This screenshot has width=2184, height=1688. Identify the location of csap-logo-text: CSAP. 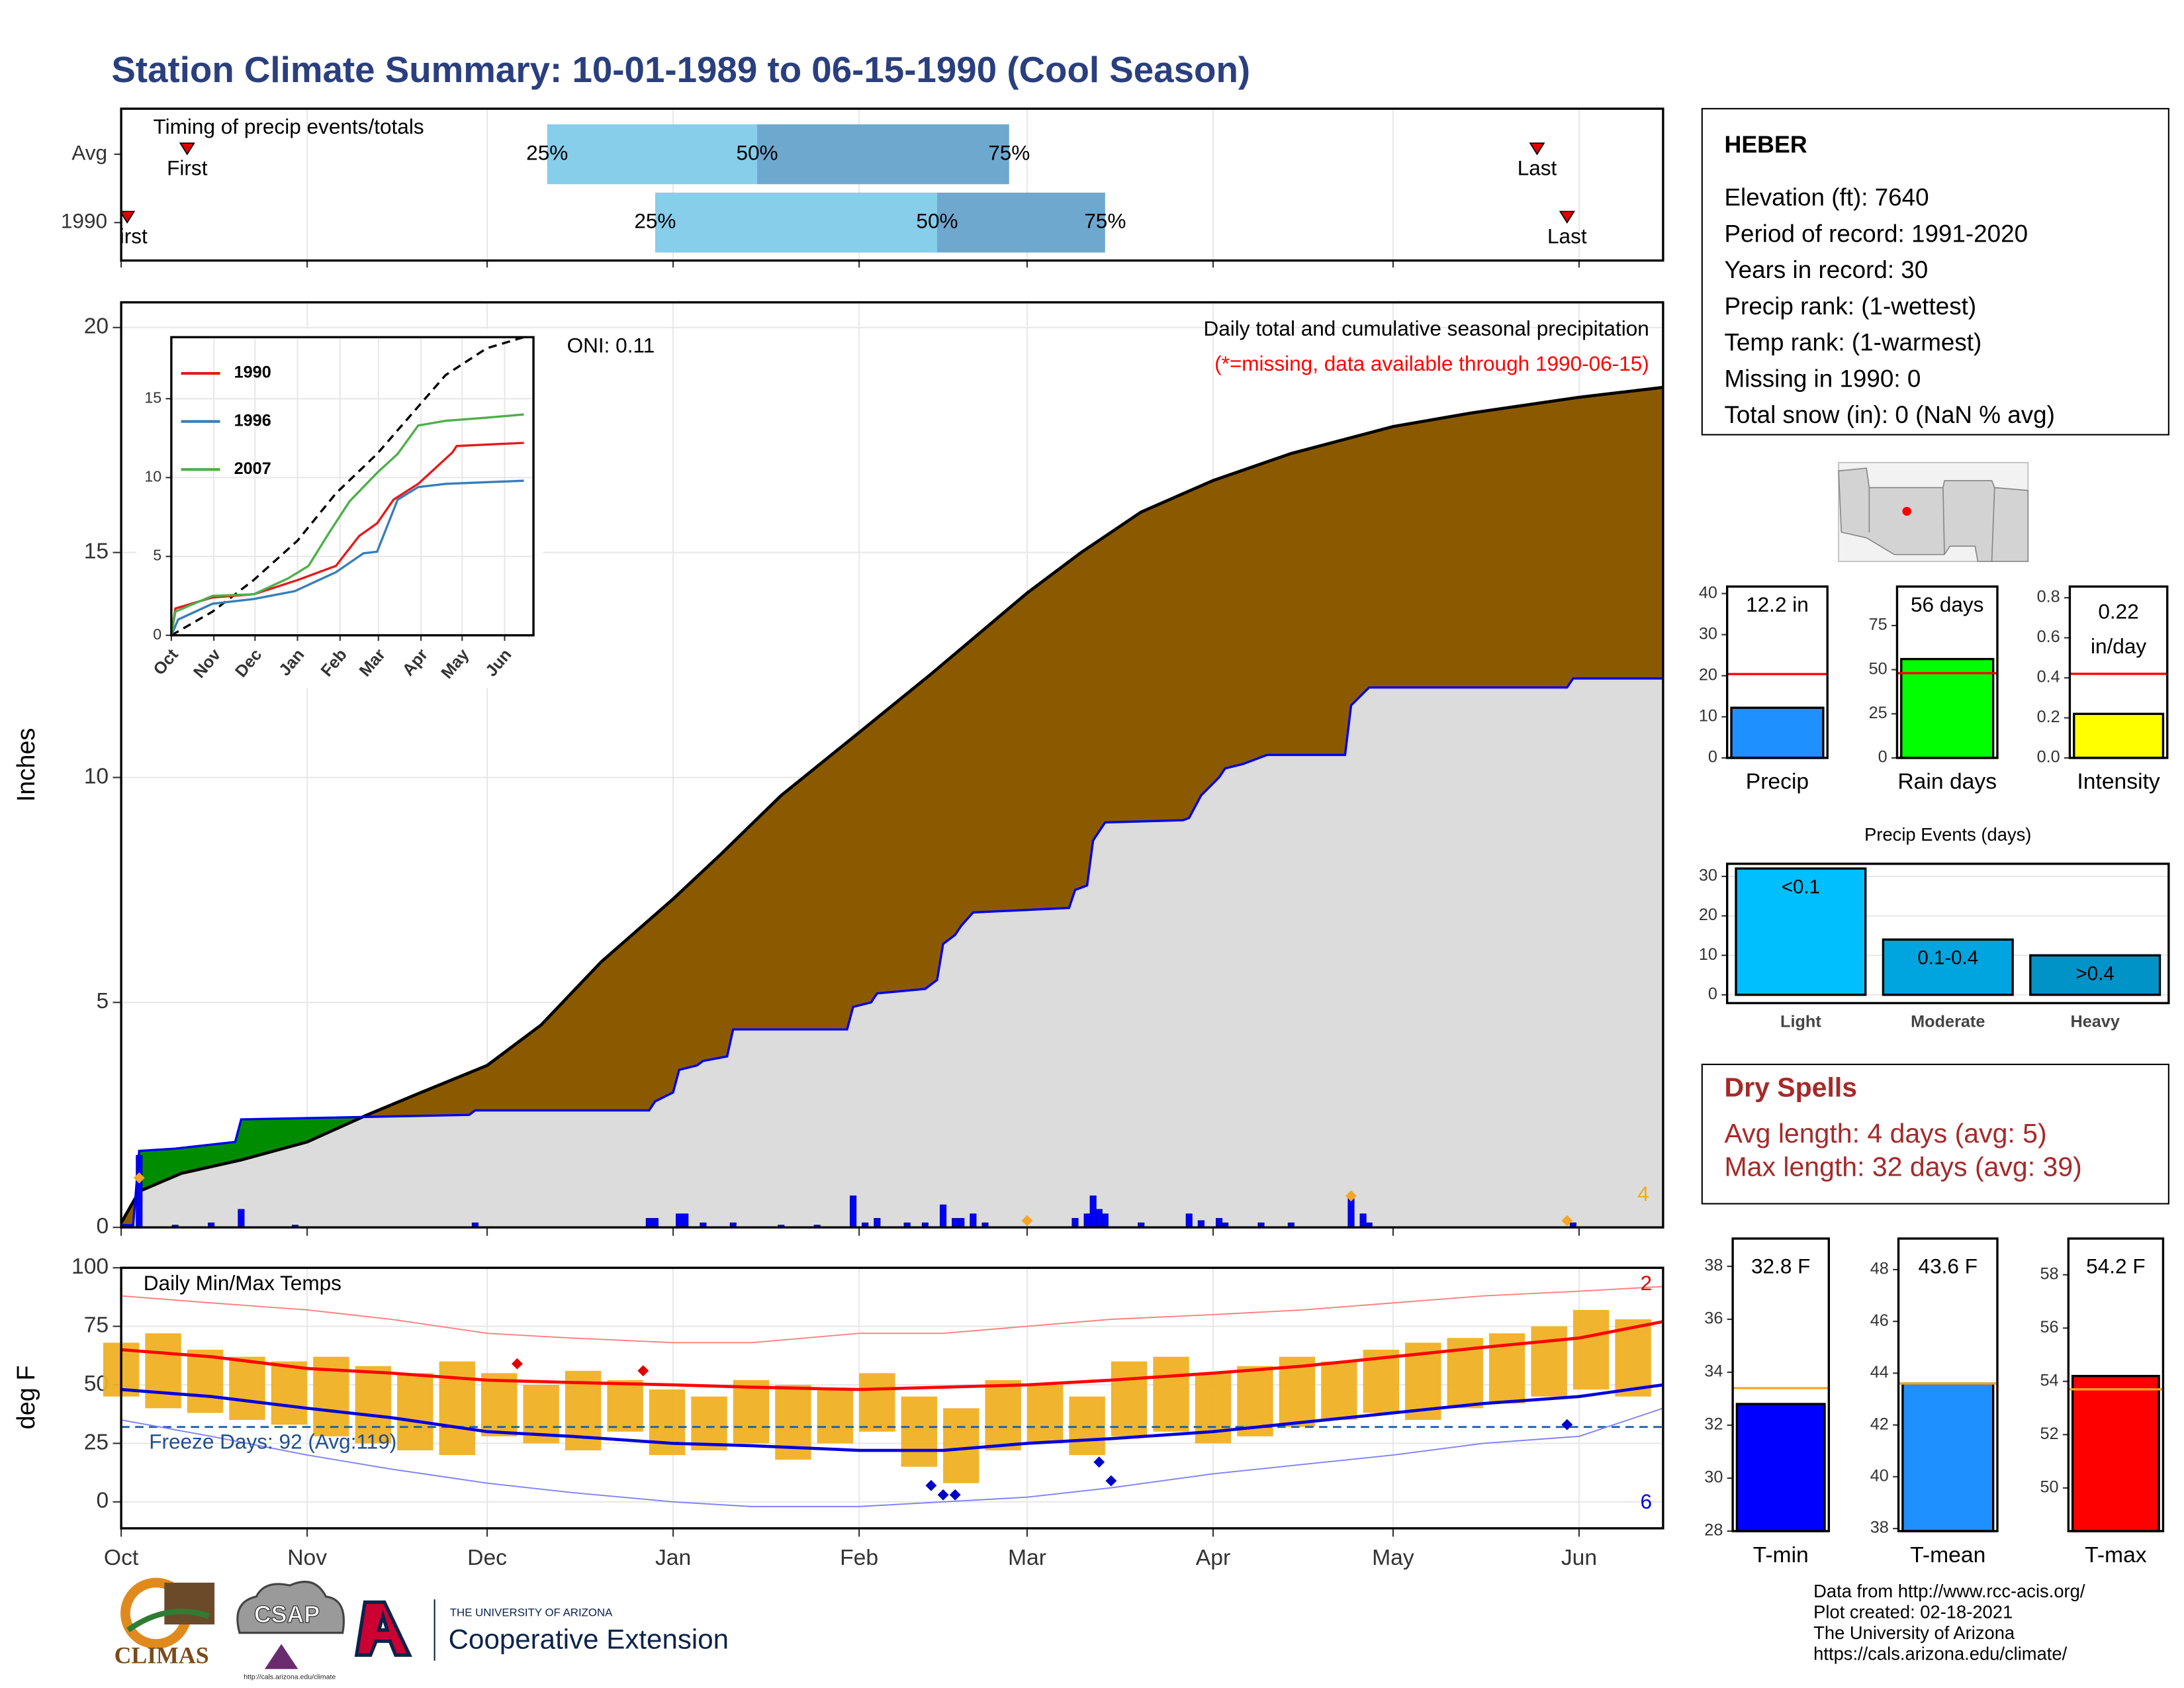
(287, 1614).